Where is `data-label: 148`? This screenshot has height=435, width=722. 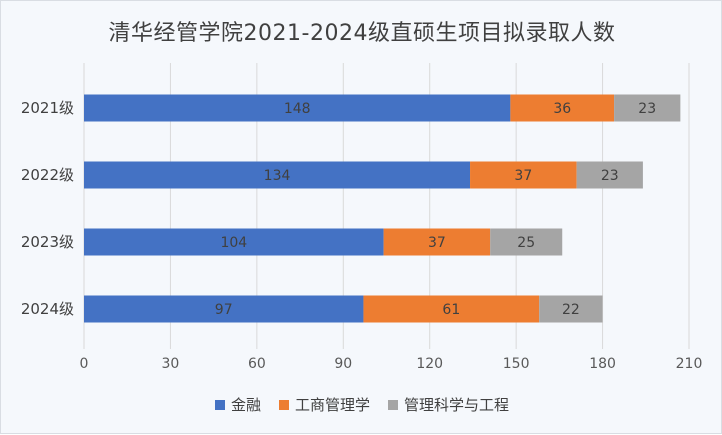 data-label: 148 is located at coordinates (297, 109).